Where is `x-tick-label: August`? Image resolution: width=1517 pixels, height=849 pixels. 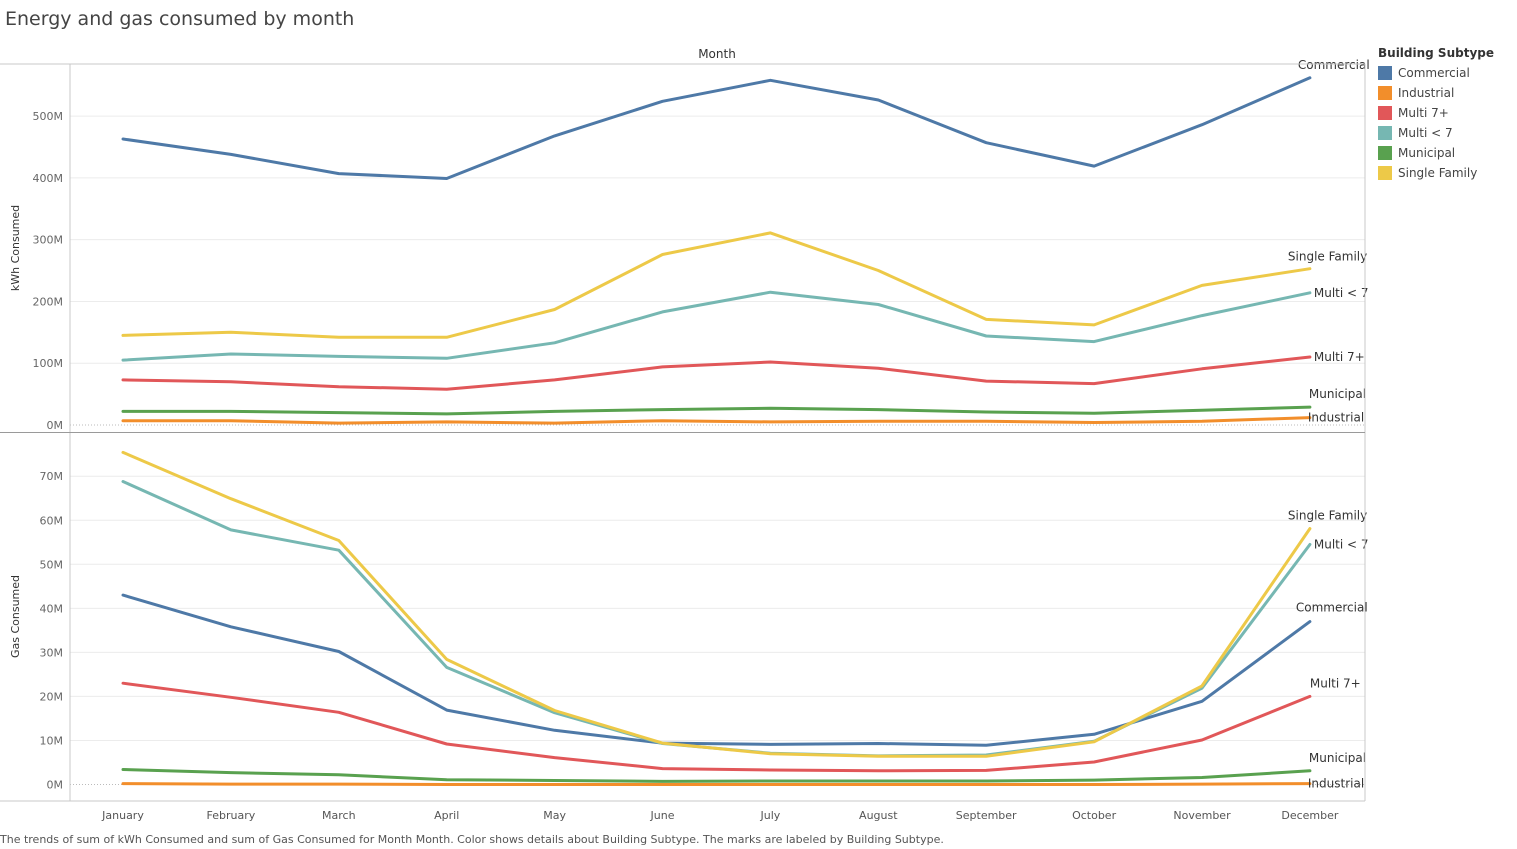 x-tick-label: August is located at coordinates (878, 815).